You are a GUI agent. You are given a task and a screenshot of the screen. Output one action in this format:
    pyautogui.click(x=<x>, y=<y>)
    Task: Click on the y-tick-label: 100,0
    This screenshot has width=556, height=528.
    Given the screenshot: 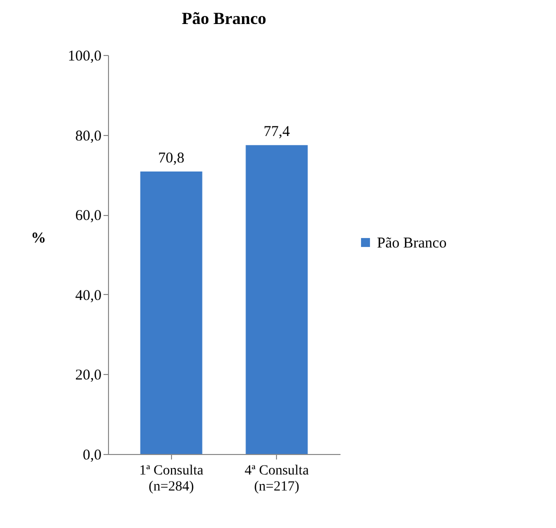 What is the action you would take?
    pyautogui.click(x=85, y=56)
    